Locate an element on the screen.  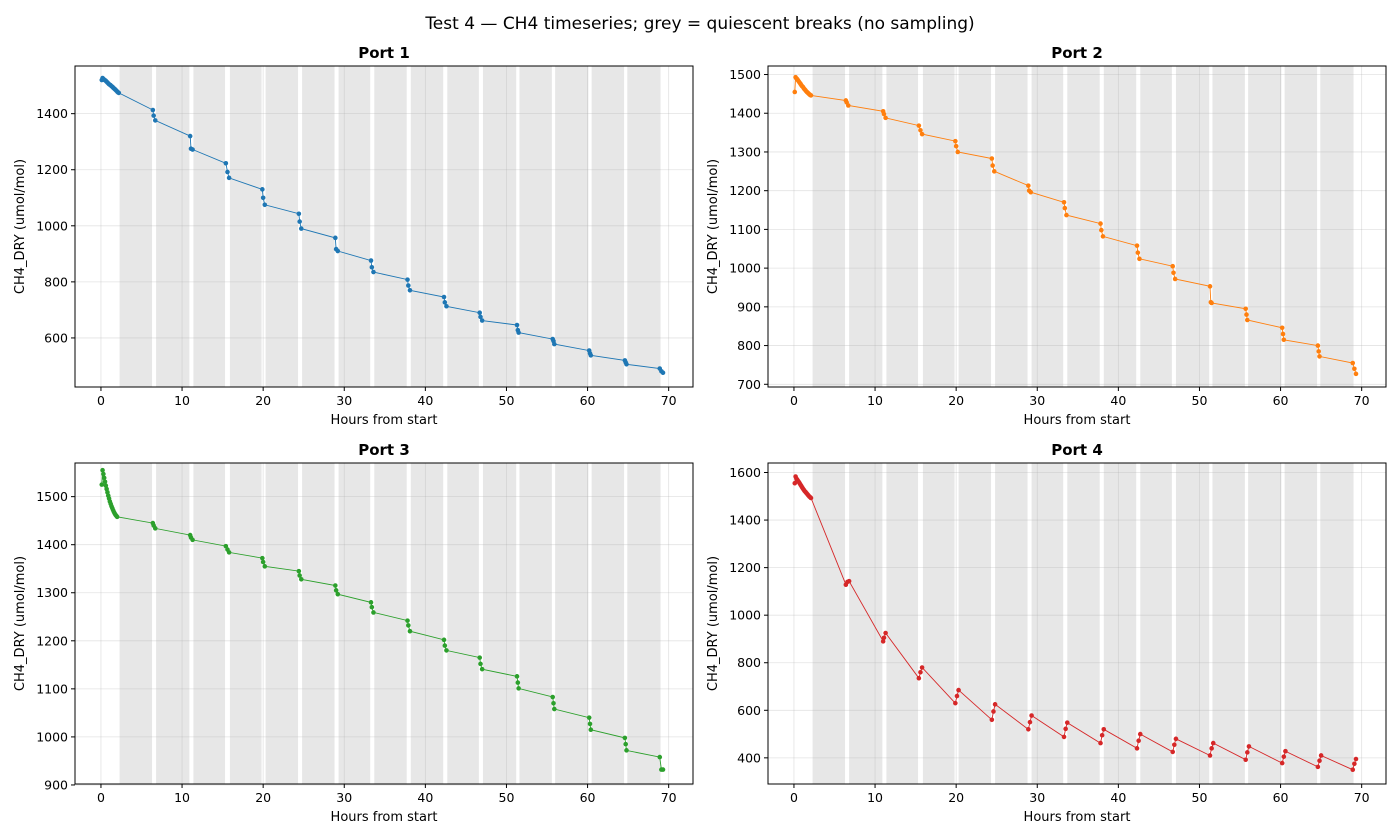
y-tick-label-4-0: 400 is located at coordinates (749, 757).